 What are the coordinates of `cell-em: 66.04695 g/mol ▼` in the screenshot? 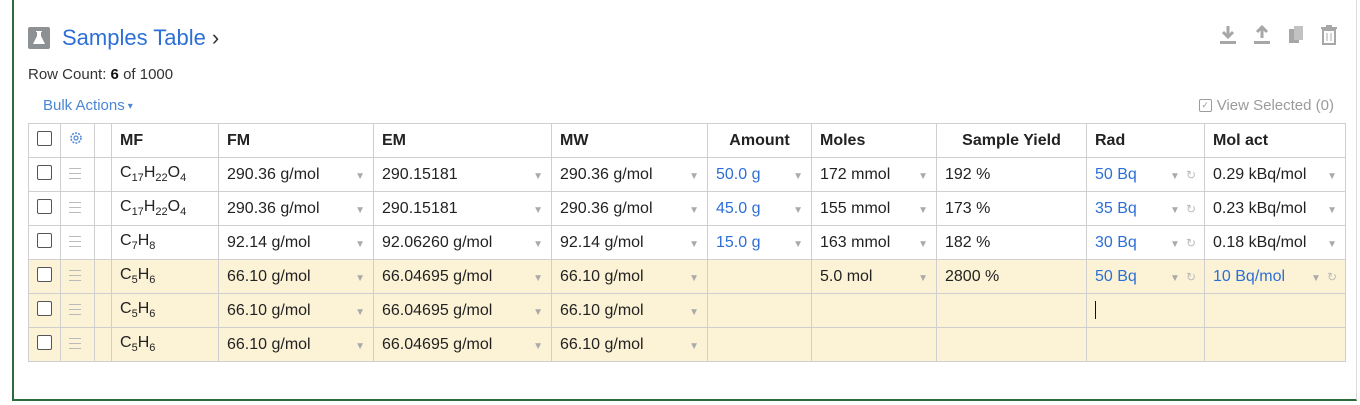 It's located at (462, 344).